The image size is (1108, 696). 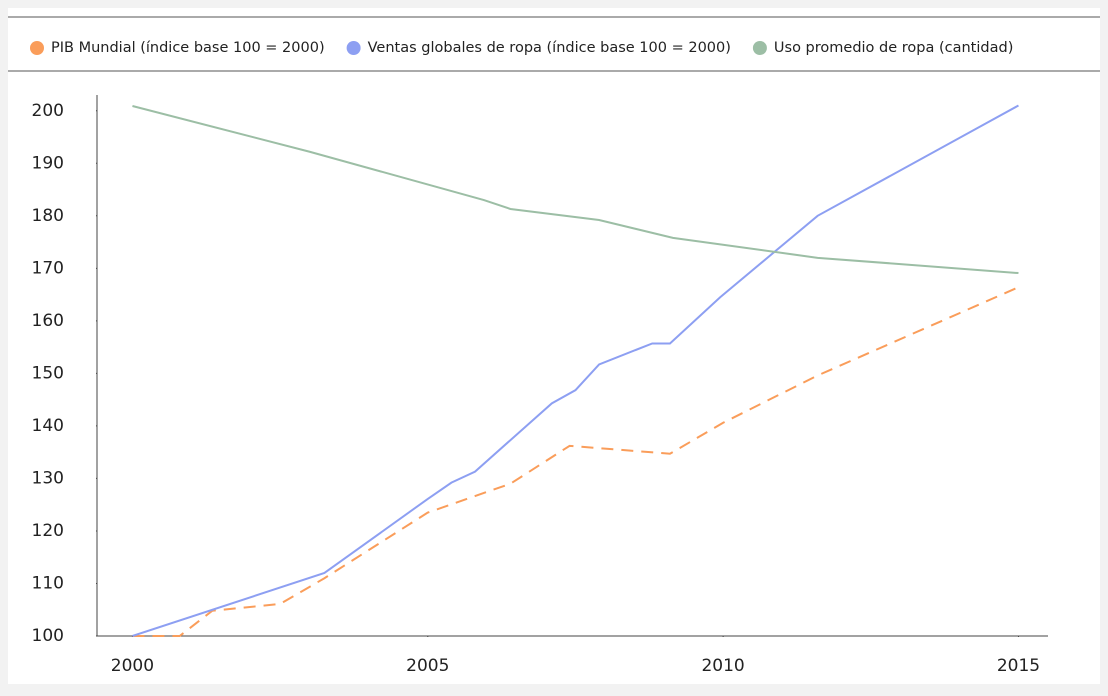 I want to click on legend-label: PIB Mundial (índice base 100 = 2000), so click(x=188, y=48).